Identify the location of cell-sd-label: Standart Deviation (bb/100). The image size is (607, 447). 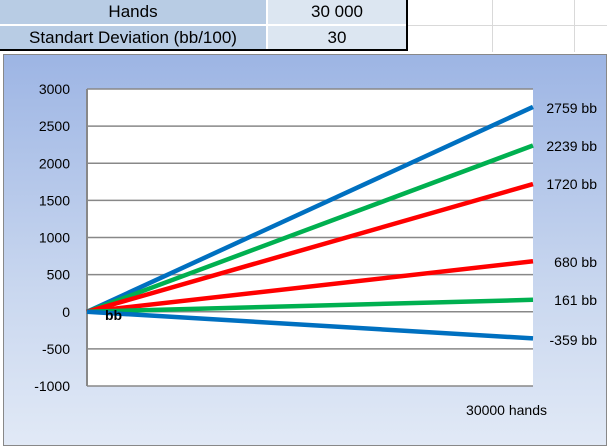
(133, 38).